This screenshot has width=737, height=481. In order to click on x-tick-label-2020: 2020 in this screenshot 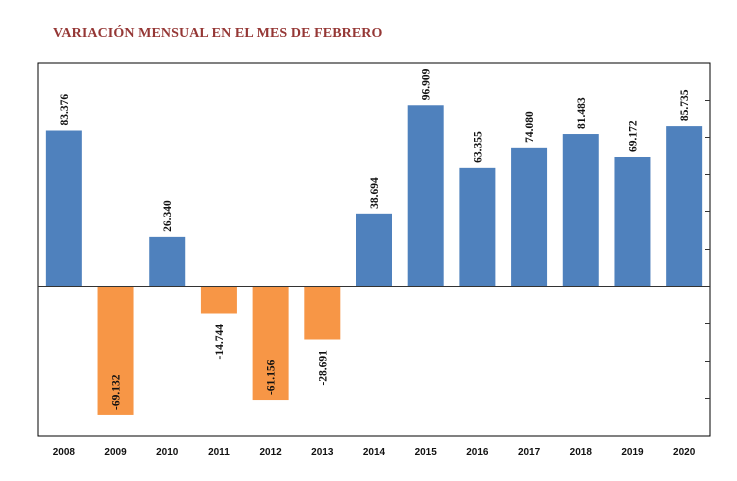, I will do `click(684, 452)`.